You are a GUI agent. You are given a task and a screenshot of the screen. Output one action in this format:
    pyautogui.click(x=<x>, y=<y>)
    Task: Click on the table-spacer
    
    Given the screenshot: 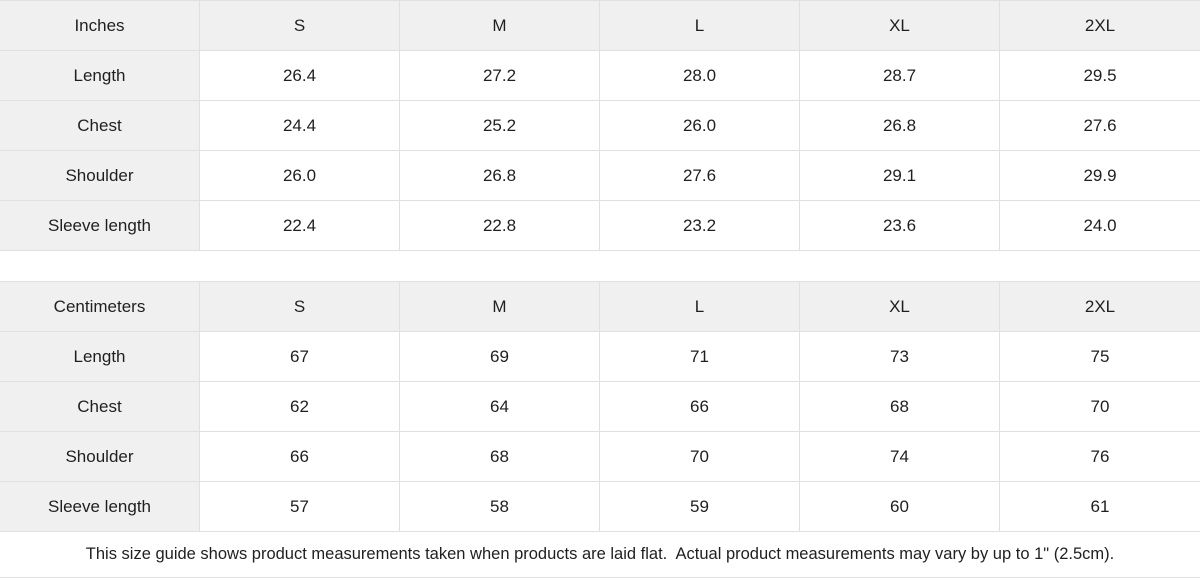 What is the action you would take?
    pyautogui.click(x=600, y=266)
    